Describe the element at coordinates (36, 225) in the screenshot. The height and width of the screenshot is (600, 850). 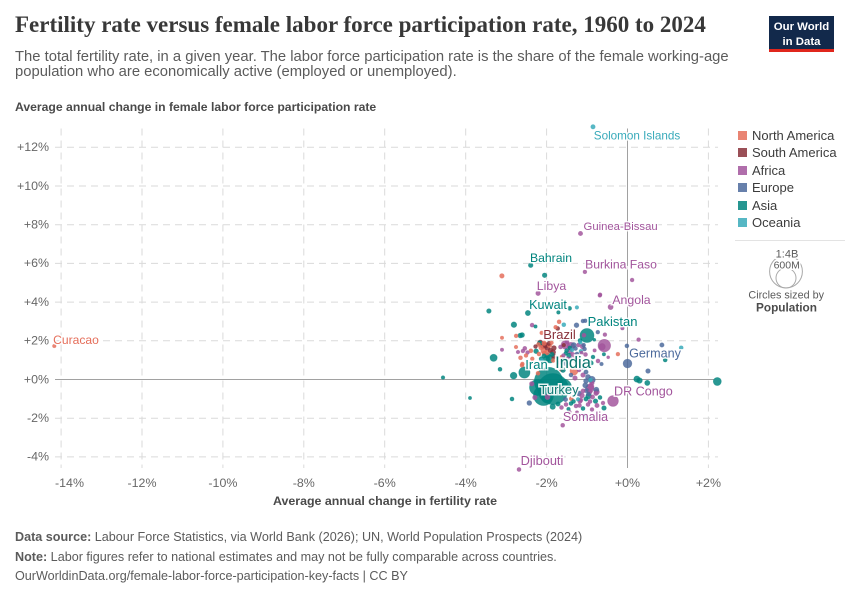
I see `svg-text: +8%` at that location.